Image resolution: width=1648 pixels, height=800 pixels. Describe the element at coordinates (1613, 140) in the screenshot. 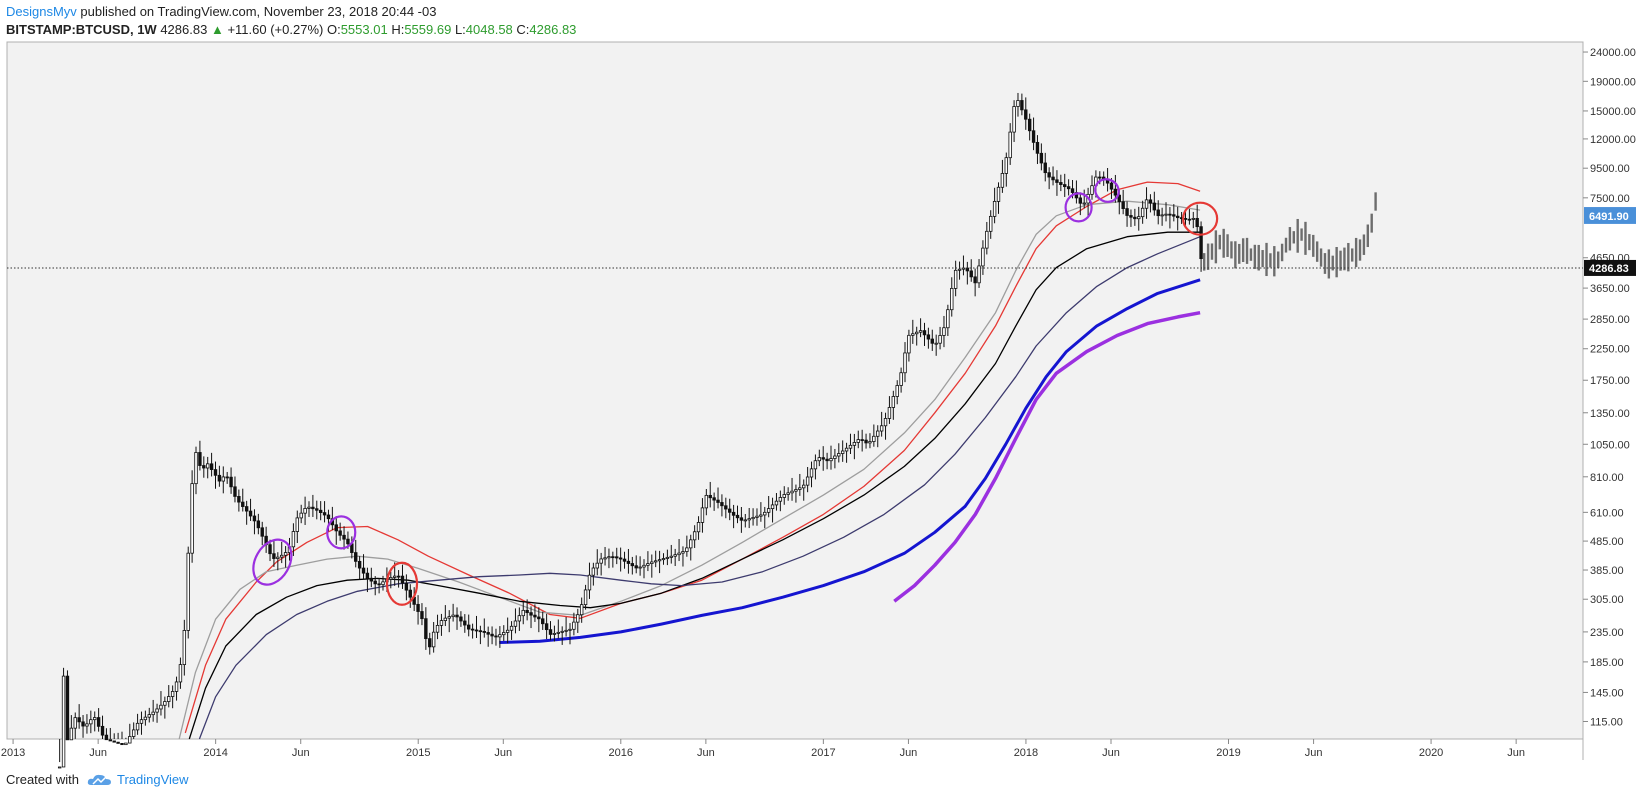

I see `price-tick-label: 12000.00` at that location.